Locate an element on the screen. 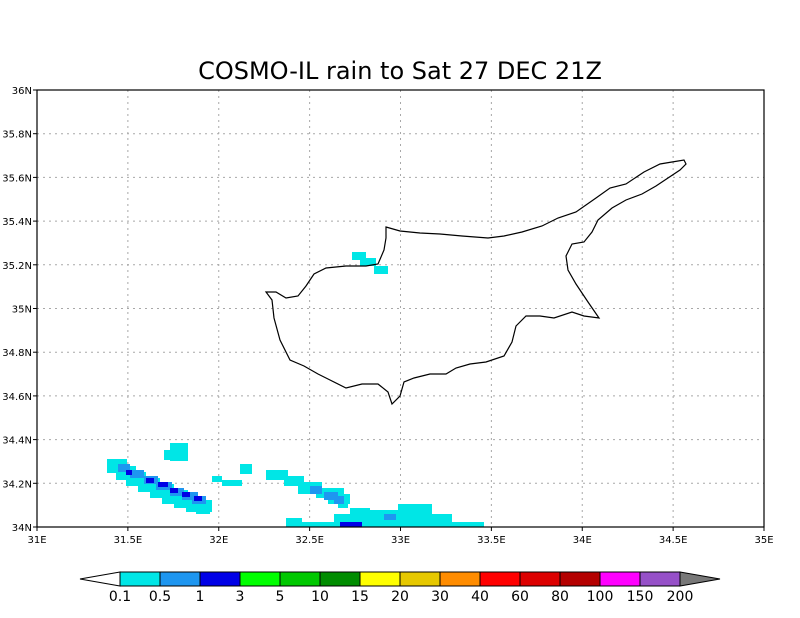 Image resolution: width=800 pixels, height=618 pixels. longitude-tick-labels: 31E 31.5E 32E 32.5E 33E 33.5E 34E 34.5E 35E is located at coordinates (400, 536).